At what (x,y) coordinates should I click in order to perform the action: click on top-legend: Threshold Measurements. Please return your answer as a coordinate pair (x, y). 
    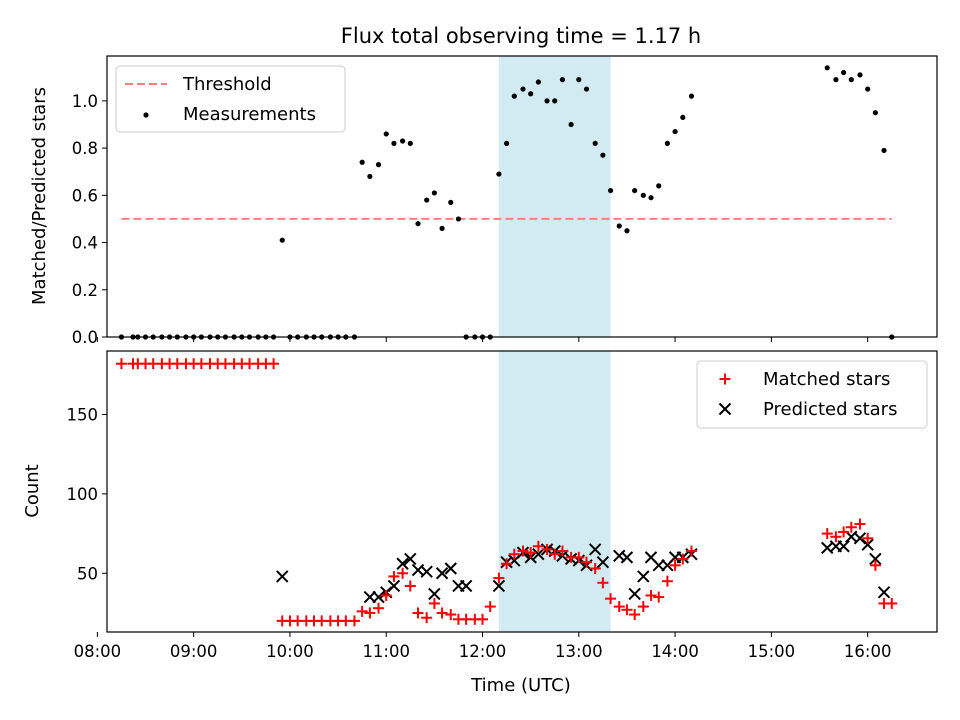
    Looking at the image, I should click on (230, 99).